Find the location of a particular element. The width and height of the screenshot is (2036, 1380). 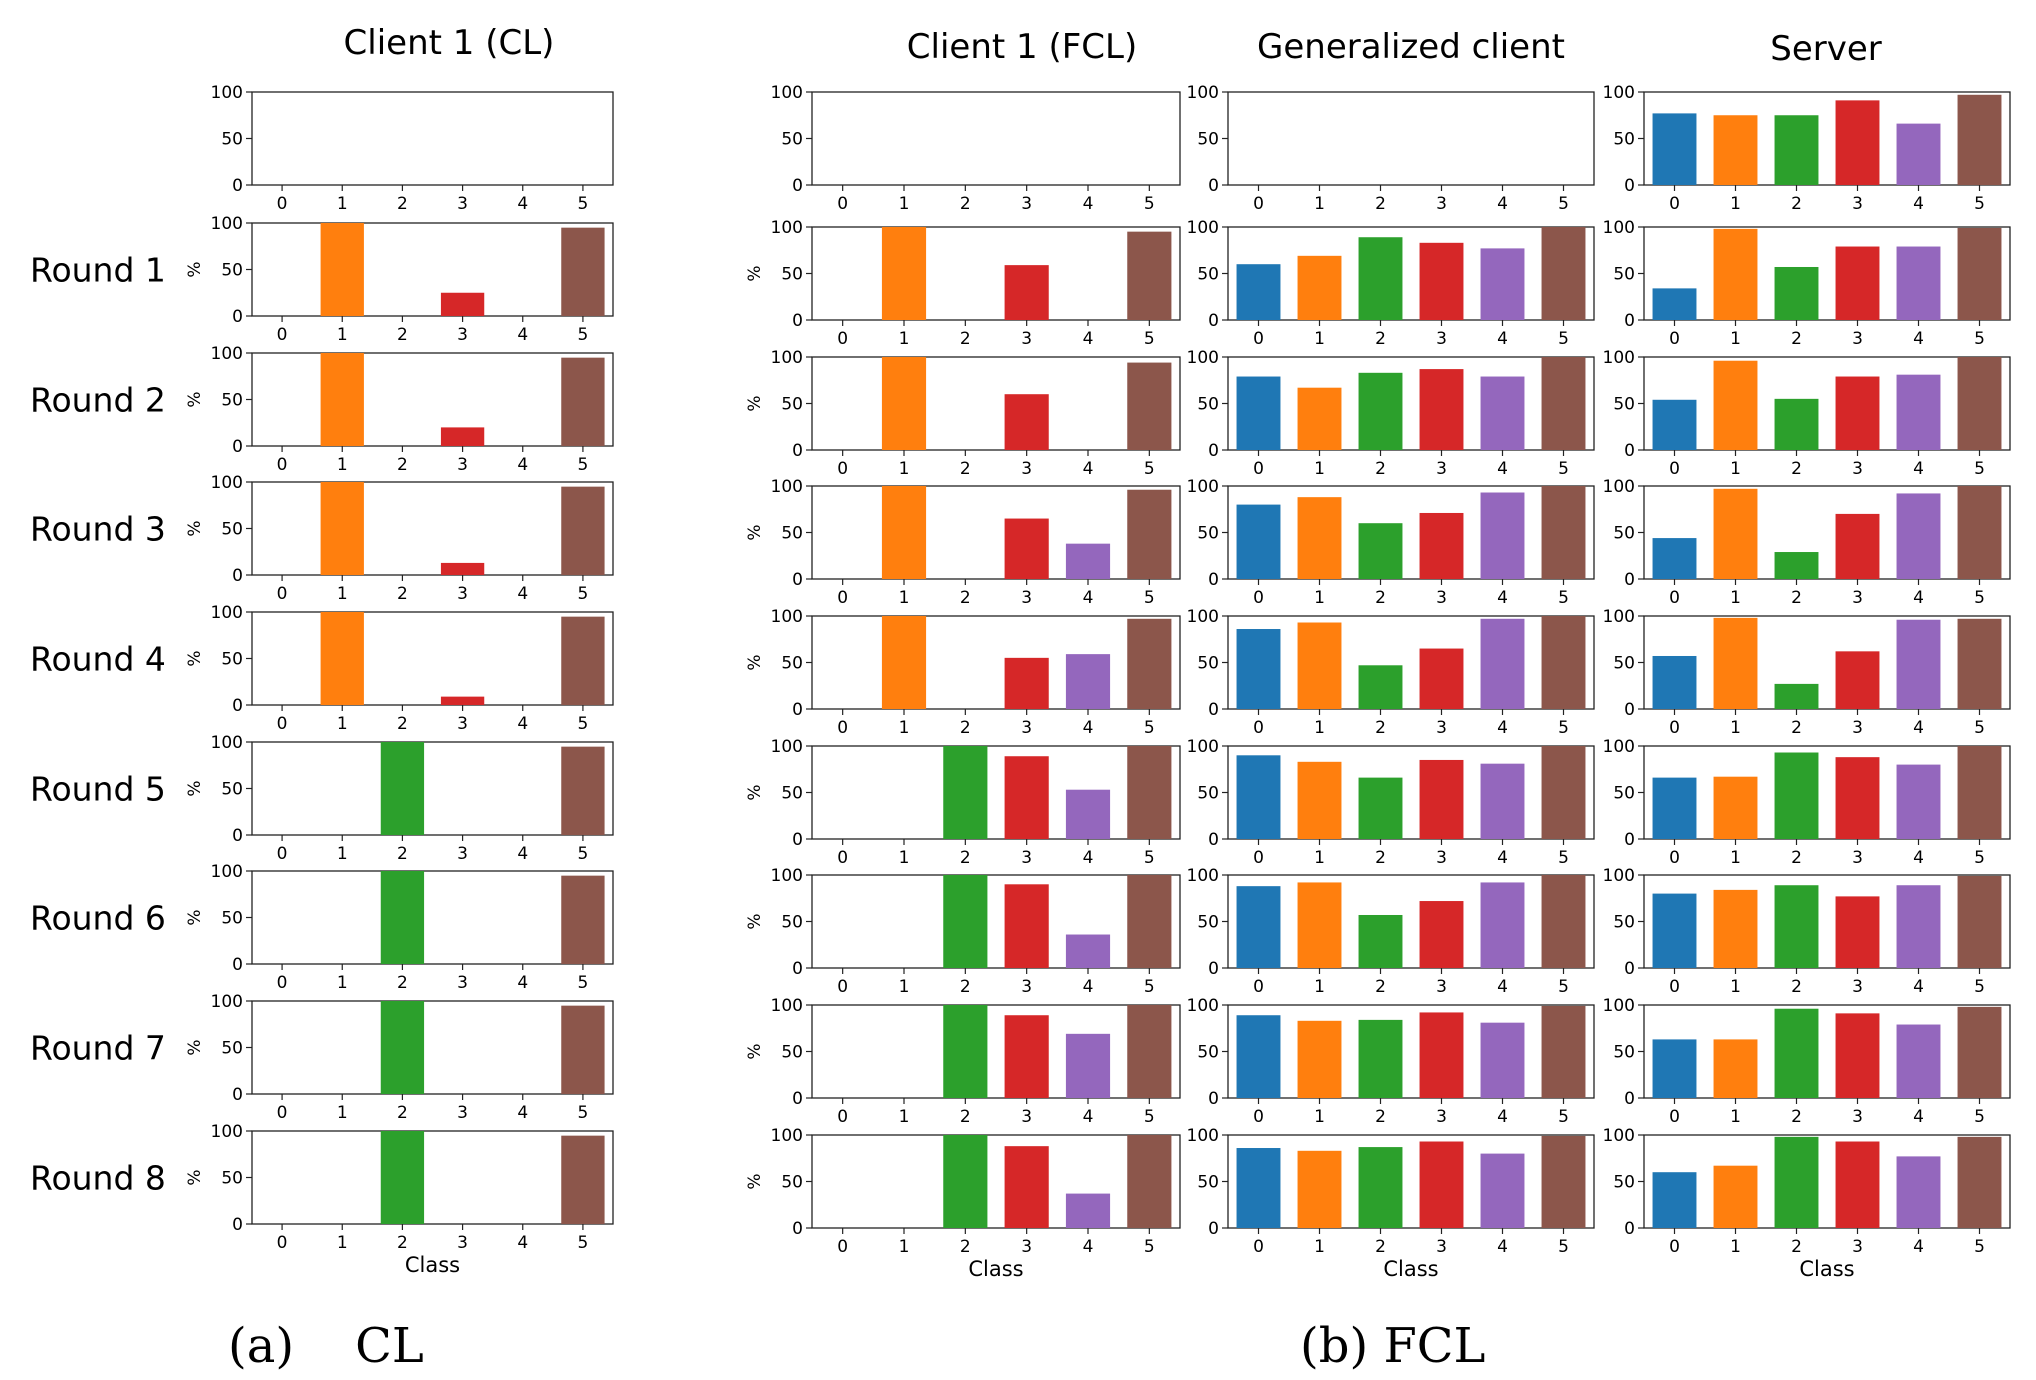

cl-client-xtick-label: 4 is located at coordinates (522, 335).